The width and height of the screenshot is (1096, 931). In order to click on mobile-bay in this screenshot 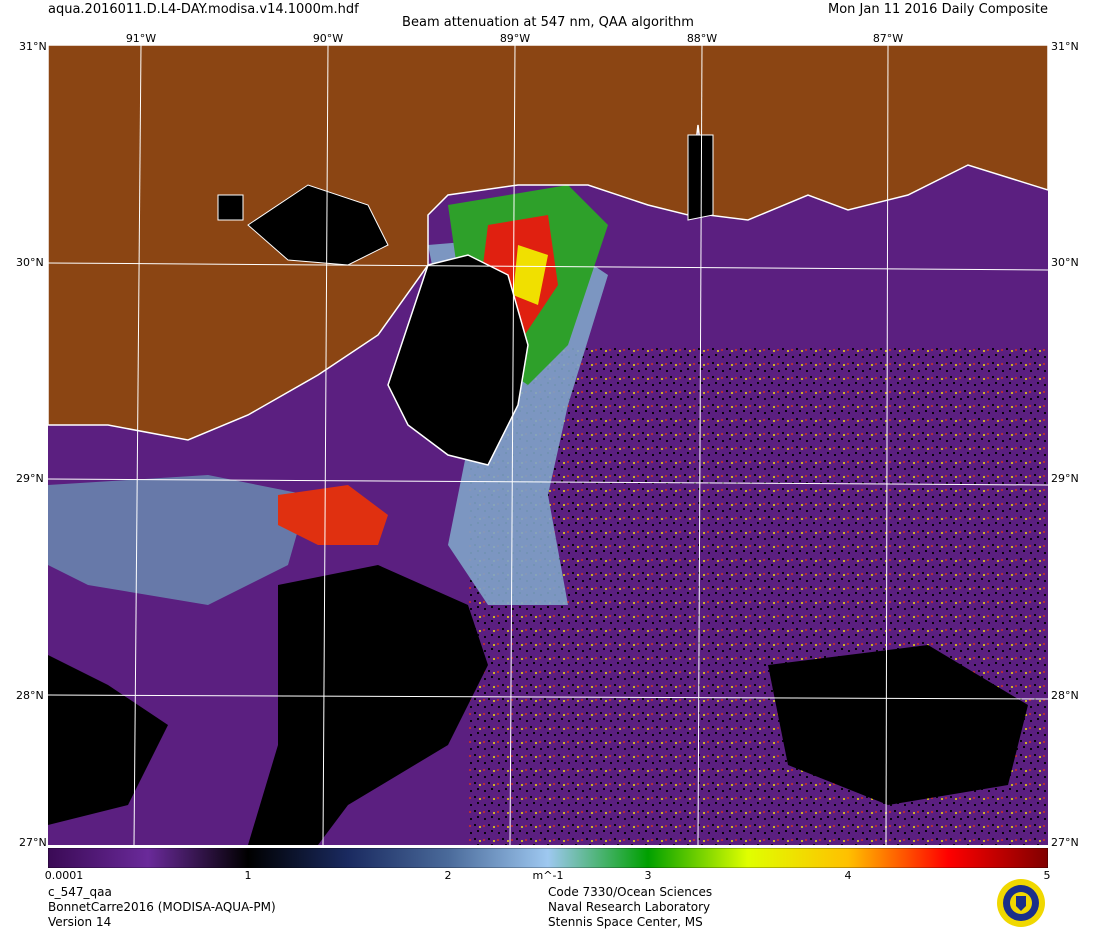, I will do `click(700, 177)`.